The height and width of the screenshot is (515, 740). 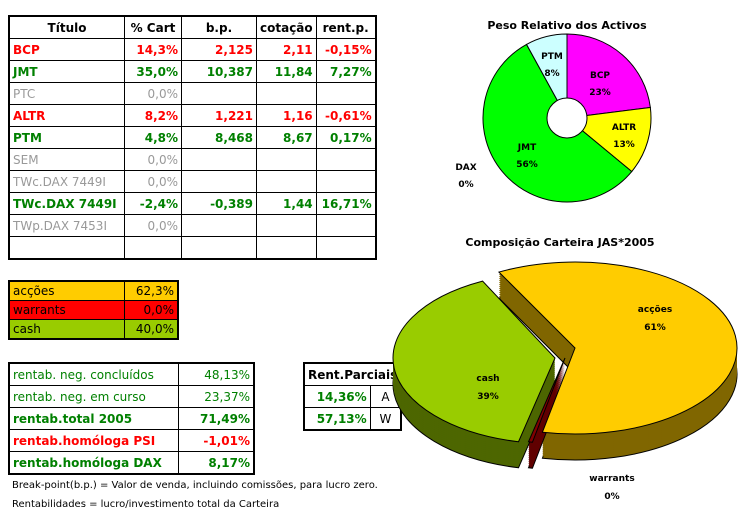 What do you see at coordinates (611, 479) in the screenshot?
I see `slice-label: warrants` at bounding box center [611, 479].